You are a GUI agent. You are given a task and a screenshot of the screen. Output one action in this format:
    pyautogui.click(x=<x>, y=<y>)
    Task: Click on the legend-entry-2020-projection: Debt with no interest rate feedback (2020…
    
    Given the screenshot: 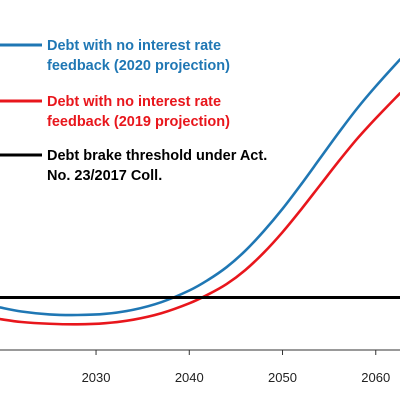 What is the action you would take?
    pyautogui.click(x=115, y=56)
    